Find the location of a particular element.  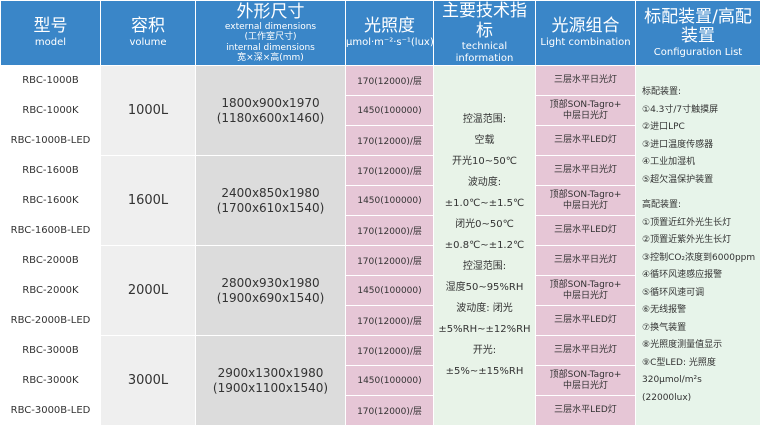

header-cell: 主要技术指标 technical information is located at coordinates (484, 33).